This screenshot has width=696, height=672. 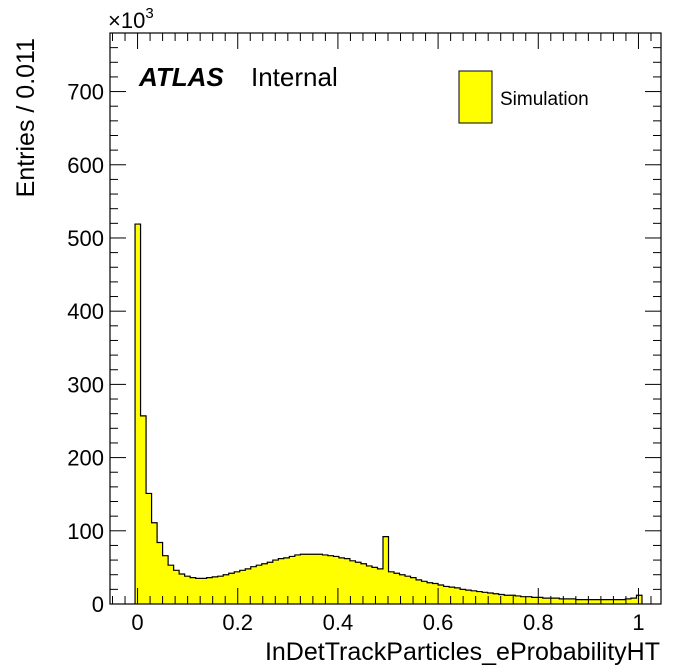 I want to click on legend: Simulation, so click(x=523, y=97).